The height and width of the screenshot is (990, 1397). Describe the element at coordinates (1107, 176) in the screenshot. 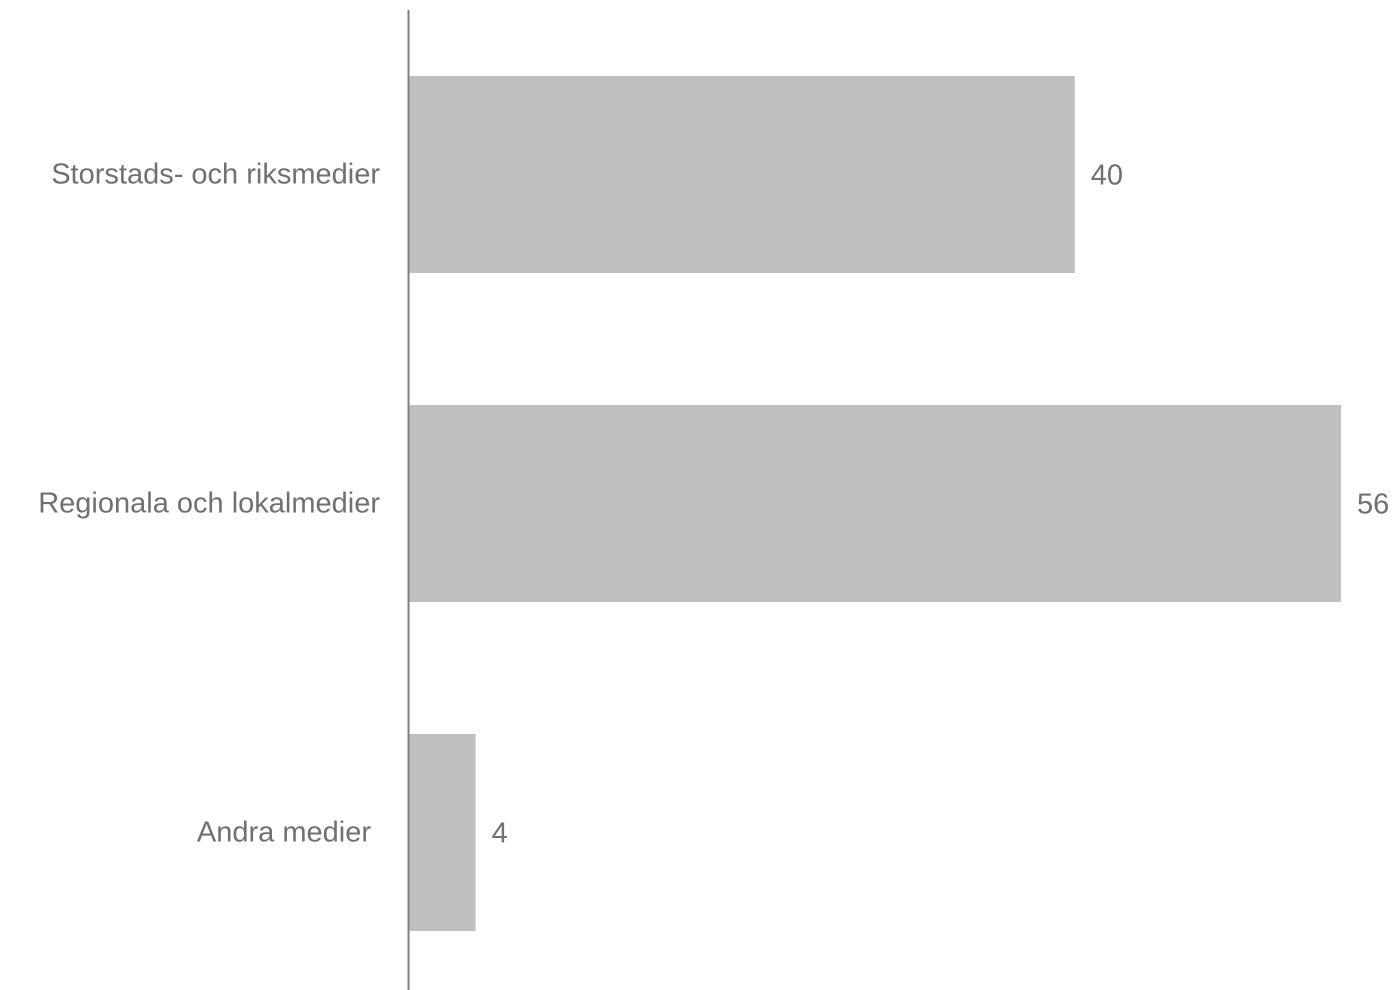

I see `value-label-1: 40` at that location.